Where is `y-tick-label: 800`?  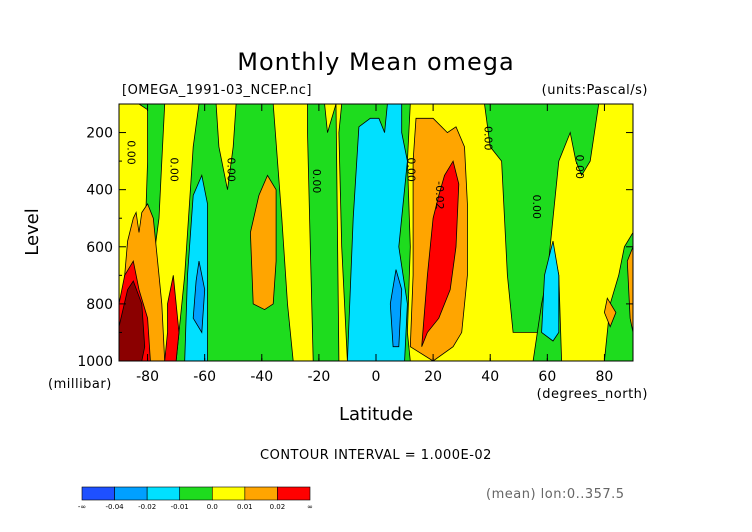
y-tick-label: 800 is located at coordinates (99, 305).